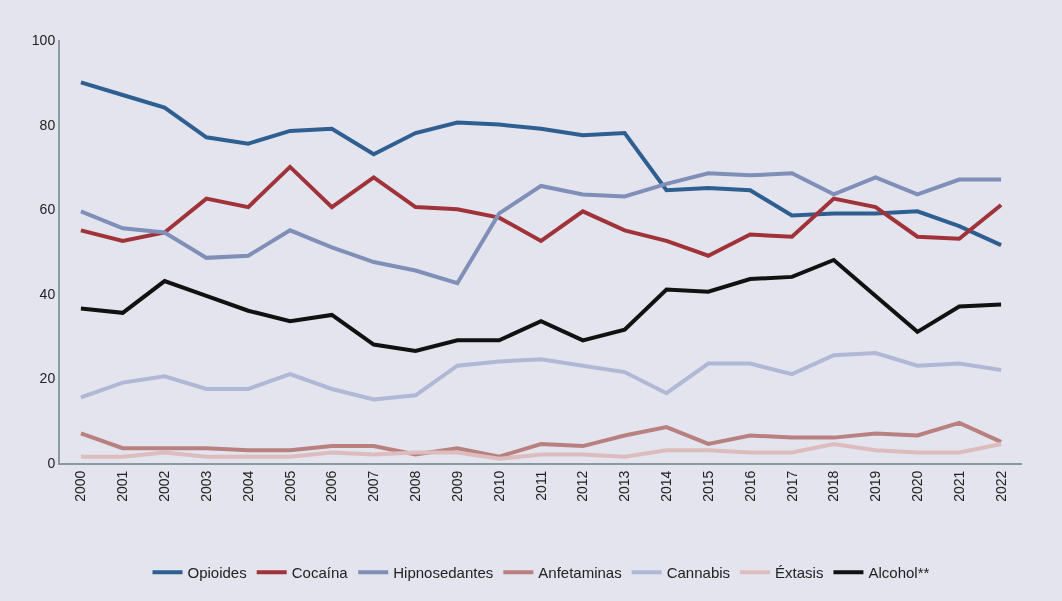 The image size is (1062, 601). I want to click on y-tick-label: 40, so click(47, 293).